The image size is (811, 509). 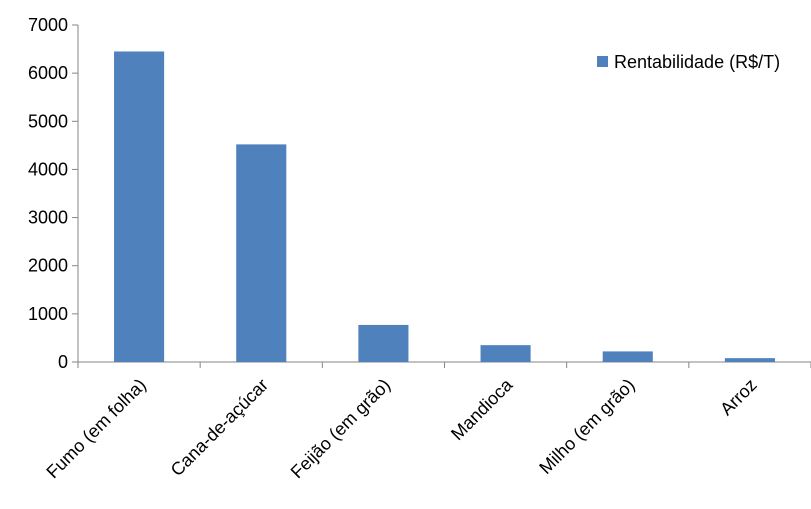 What do you see at coordinates (48, 314) in the screenshot?
I see `y-tick-label: 1000` at bounding box center [48, 314].